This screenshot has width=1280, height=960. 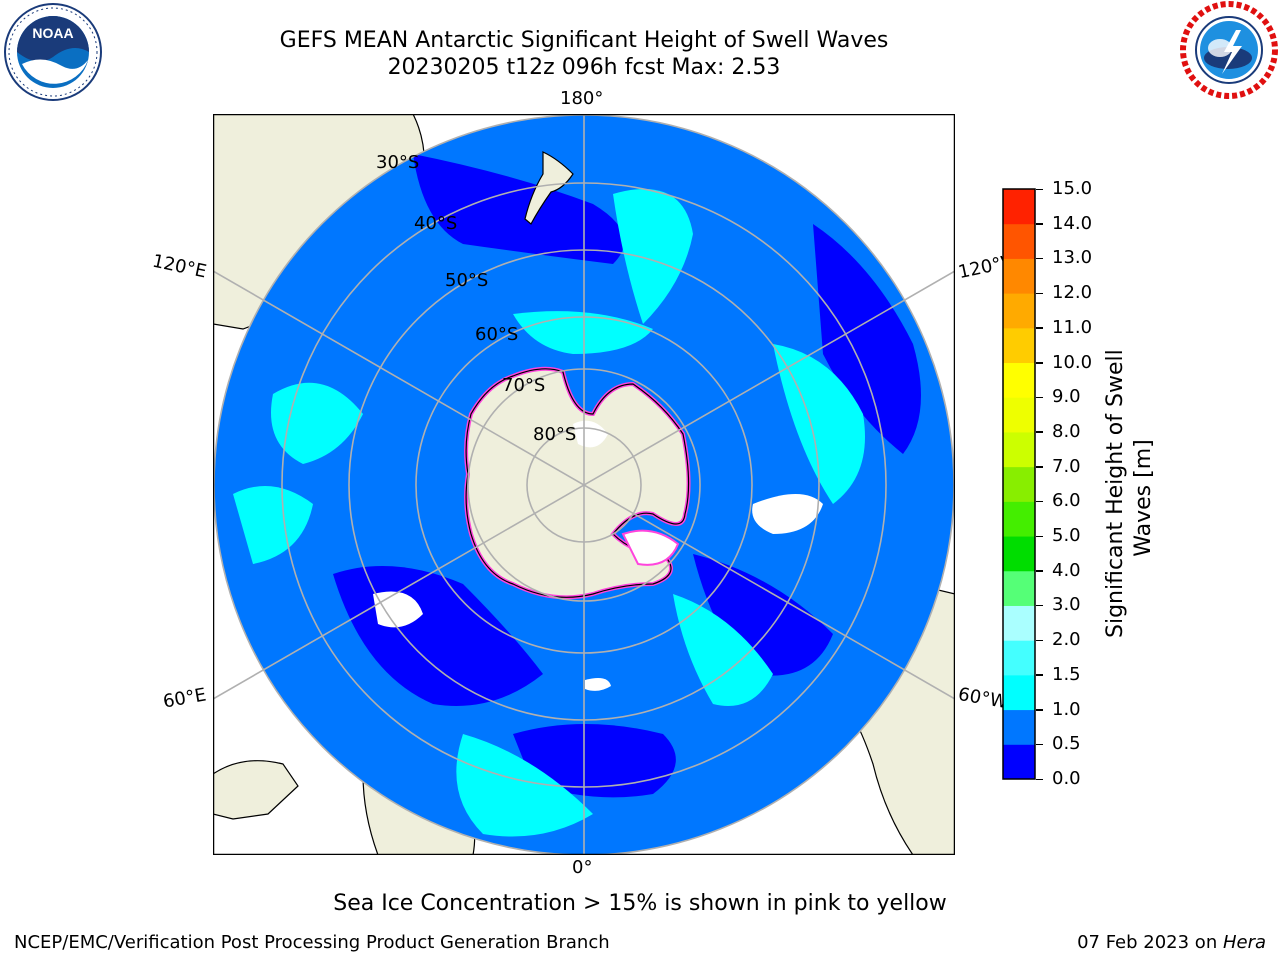 I want to click on chart-subtitle: 20230205 t12z 096h fcst Max: 2.53, so click(x=584, y=67).